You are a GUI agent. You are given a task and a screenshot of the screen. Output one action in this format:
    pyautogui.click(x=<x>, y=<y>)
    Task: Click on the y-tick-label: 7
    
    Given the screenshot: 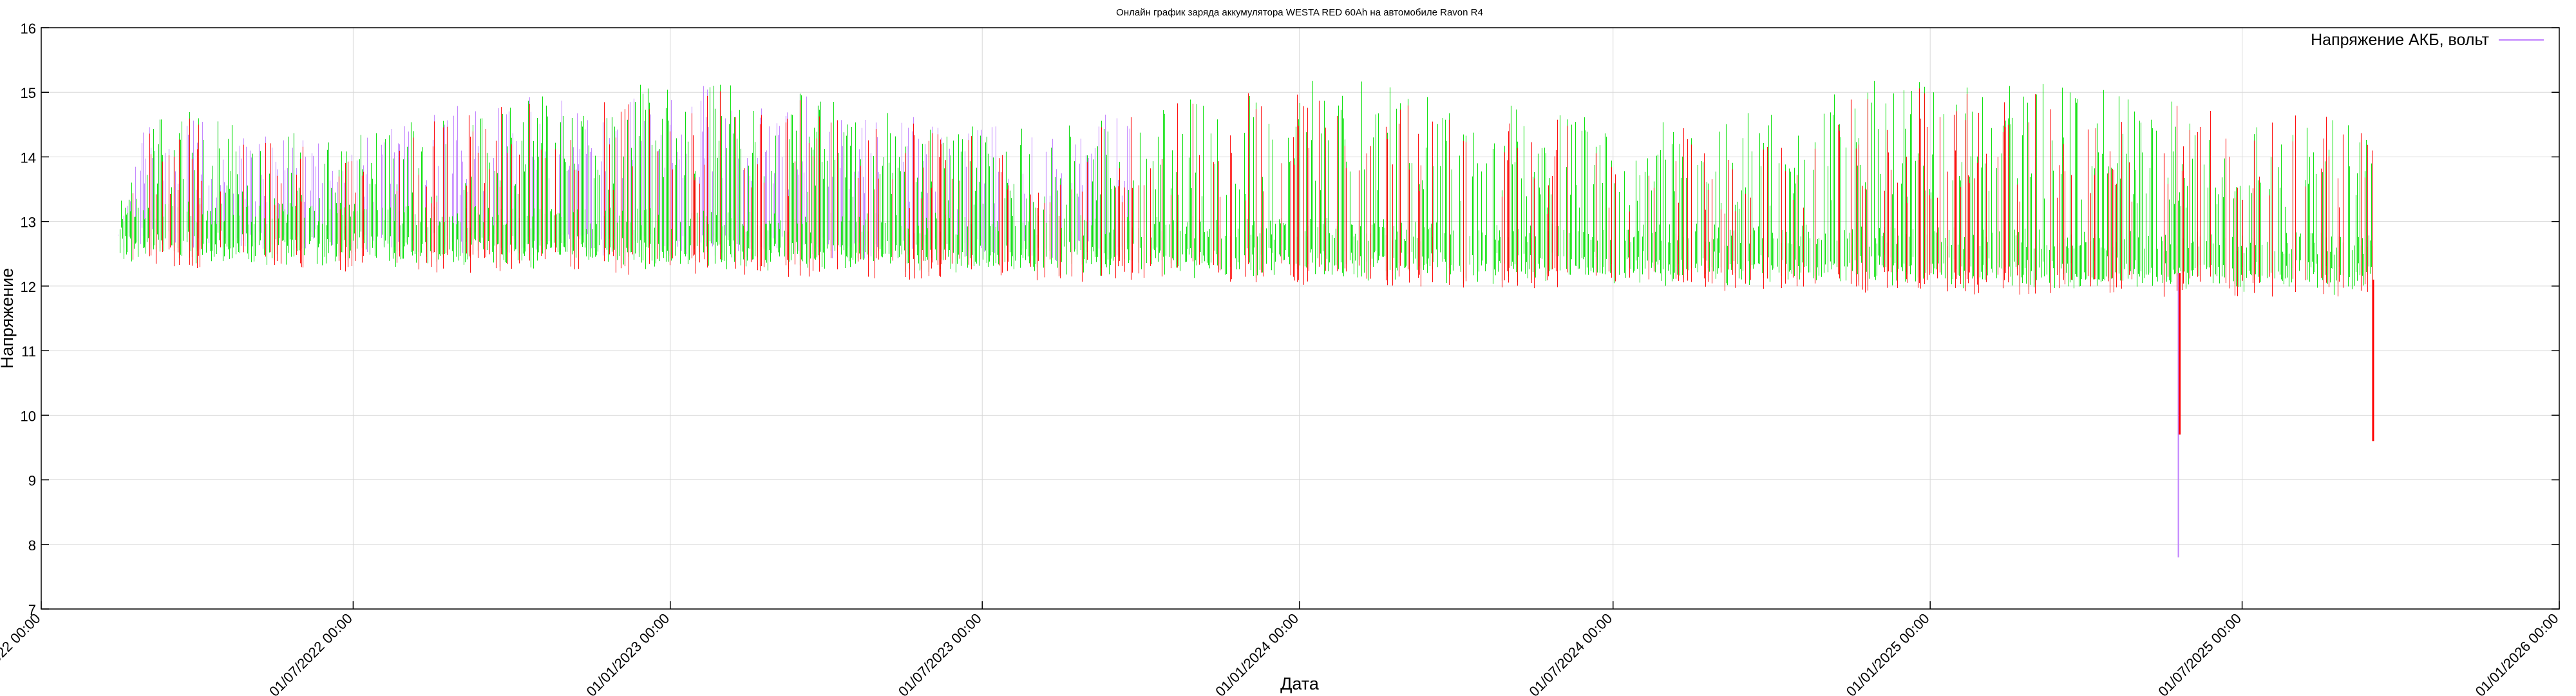 What is the action you would take?
    pyautogui.click(x=32, y=610)
    